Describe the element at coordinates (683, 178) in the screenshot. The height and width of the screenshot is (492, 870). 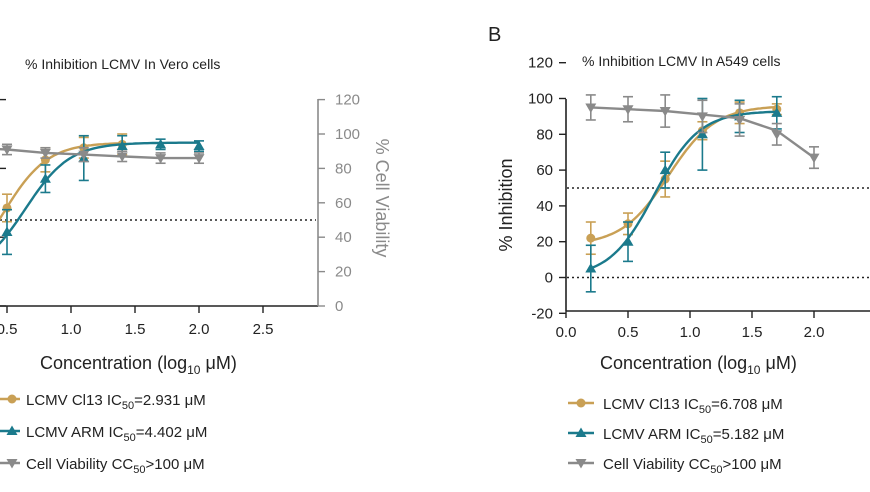
I see `chart-b-series-lcmv-cl13` at that location.